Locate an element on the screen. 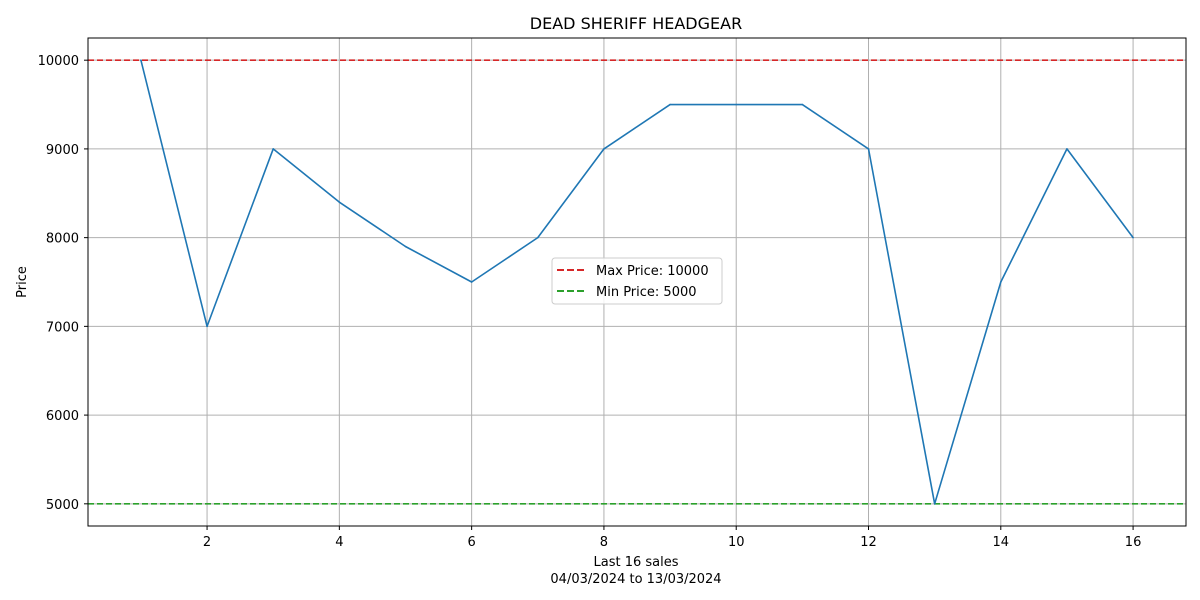 The width and height of the screenshot is (1200, 600). x-axis-ticks: 2 4 6 8 10 12 14 16 is located at coordinates (672, 538).